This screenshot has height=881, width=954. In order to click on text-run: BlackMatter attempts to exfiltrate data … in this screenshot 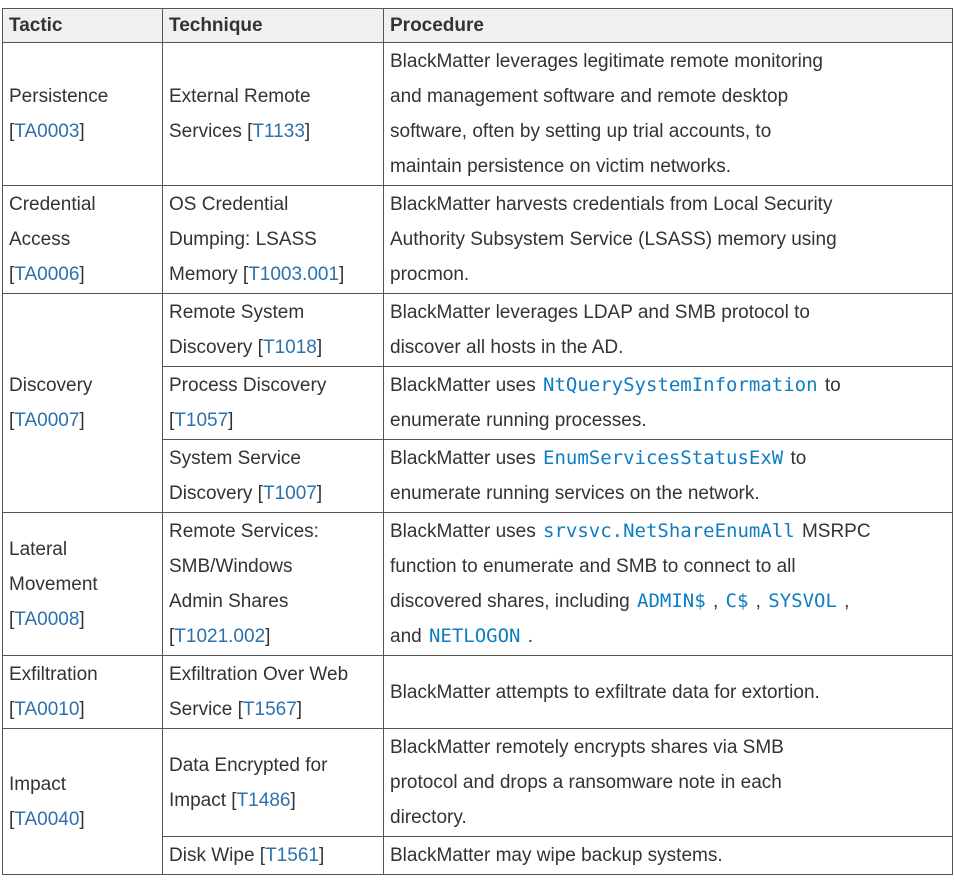, I will do `click(605, 692)`.